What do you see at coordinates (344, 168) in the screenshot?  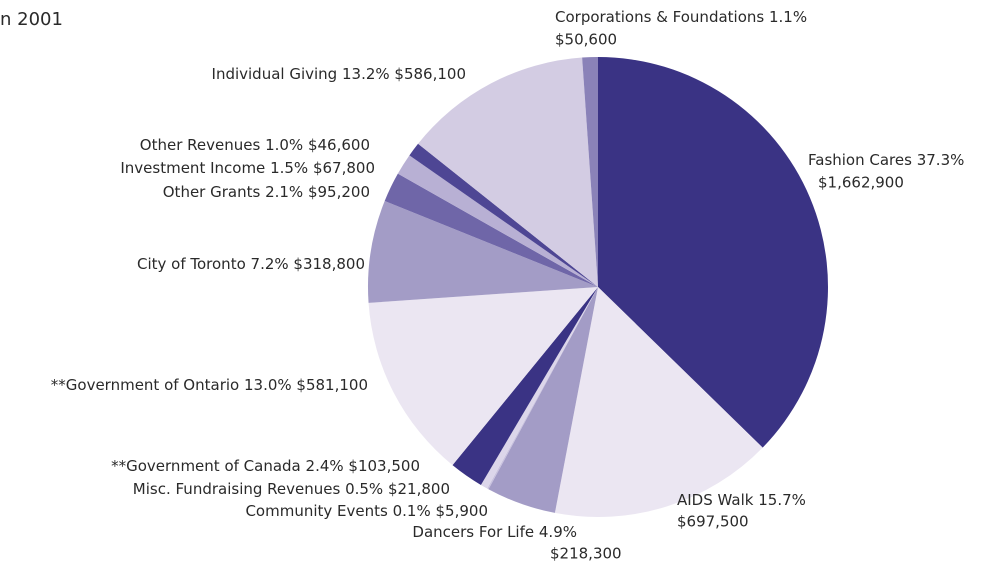 I see `slice-amount: $67,800` at bounding box center [344, 168].